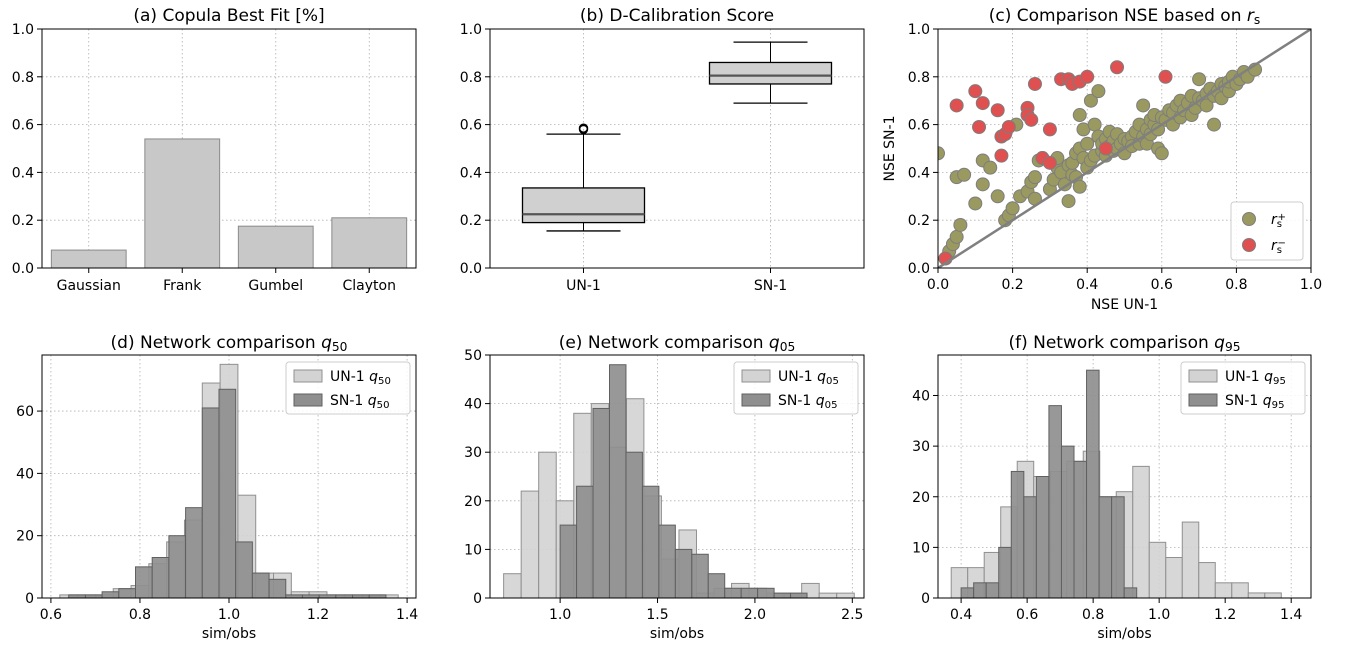  I want to click on chart-title-var: r, so click(1251, 16).